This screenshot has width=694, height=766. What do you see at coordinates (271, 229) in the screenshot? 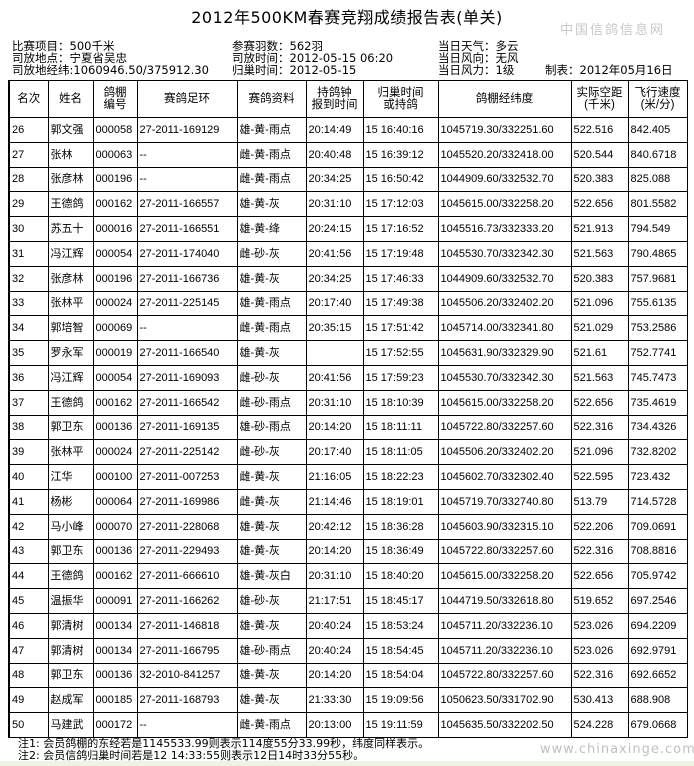
I see `table-cell: 雄-黄-绛` at bounding box center [271, 229].